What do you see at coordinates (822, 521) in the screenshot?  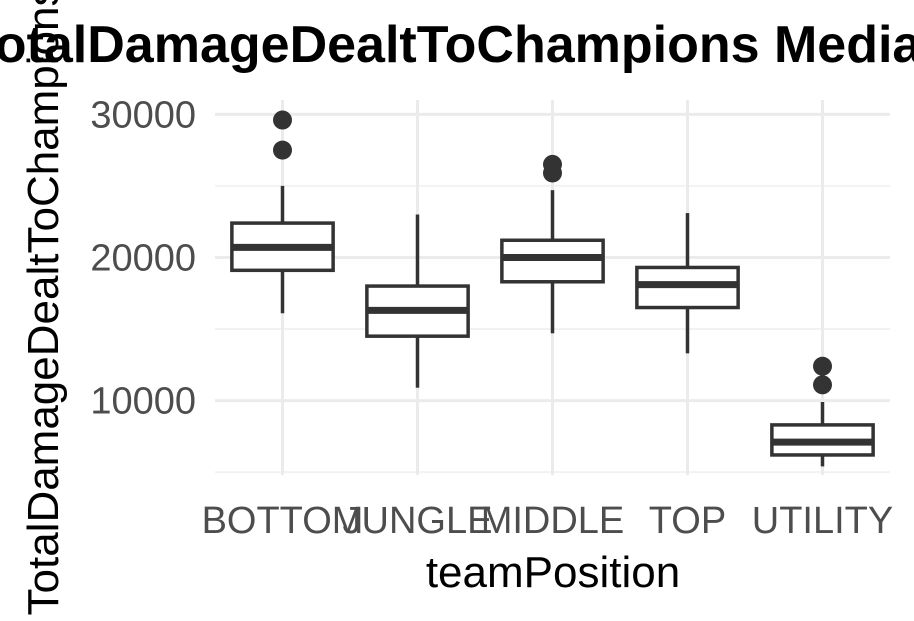 I see `x-tick-label: UTILITY` at bounding box center [822, 521].